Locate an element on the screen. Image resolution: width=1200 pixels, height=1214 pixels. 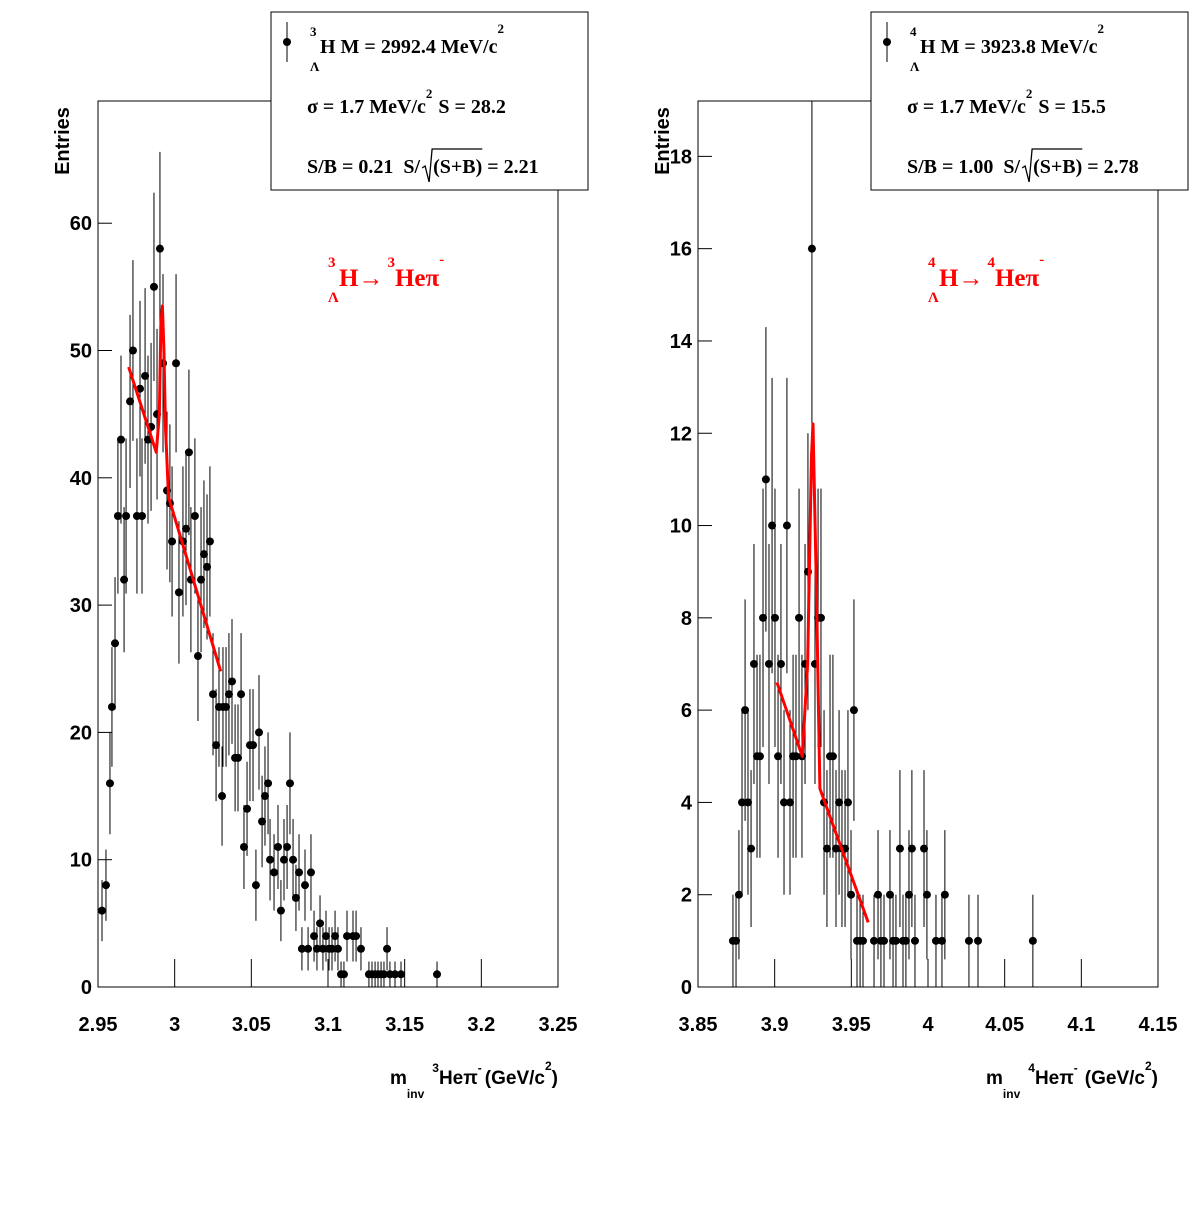
annotation-part: Heπ is located at coordinates (417, 278).